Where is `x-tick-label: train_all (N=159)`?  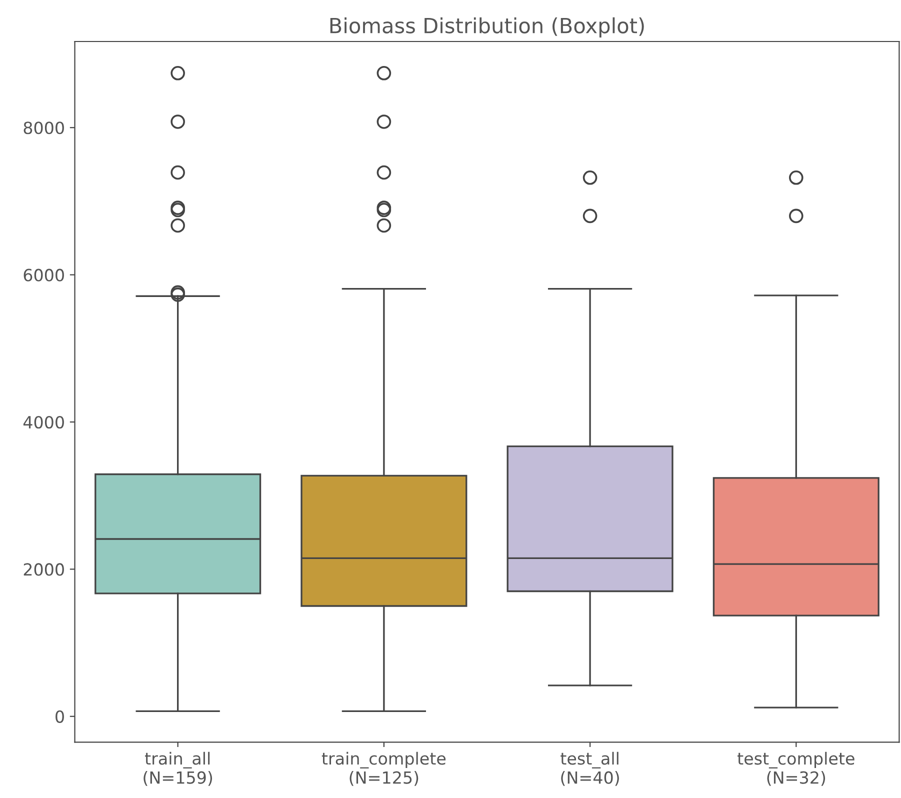
x-tick-label: train_all (N=159) is located at coordinates (178, 769).